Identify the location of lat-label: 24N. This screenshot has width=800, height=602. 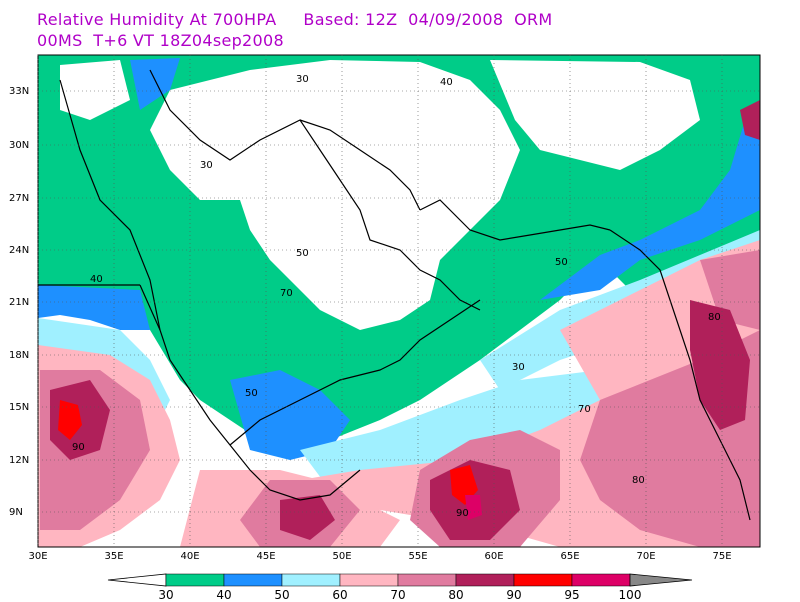
(19, 250).